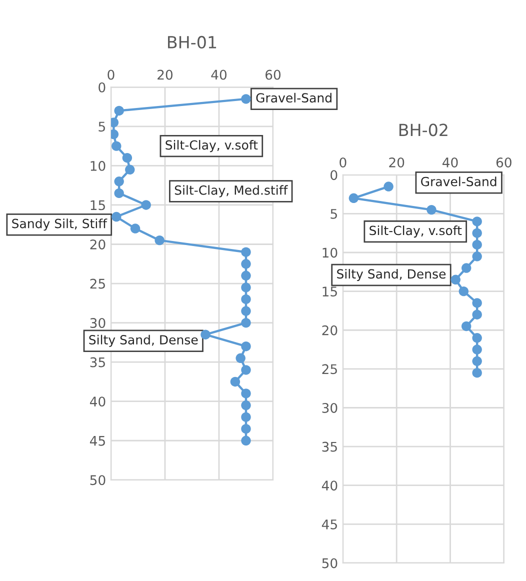 The height and width of the screenshot is (581, 526). I want to click on chart-title: BH-02, so click(423, 130).